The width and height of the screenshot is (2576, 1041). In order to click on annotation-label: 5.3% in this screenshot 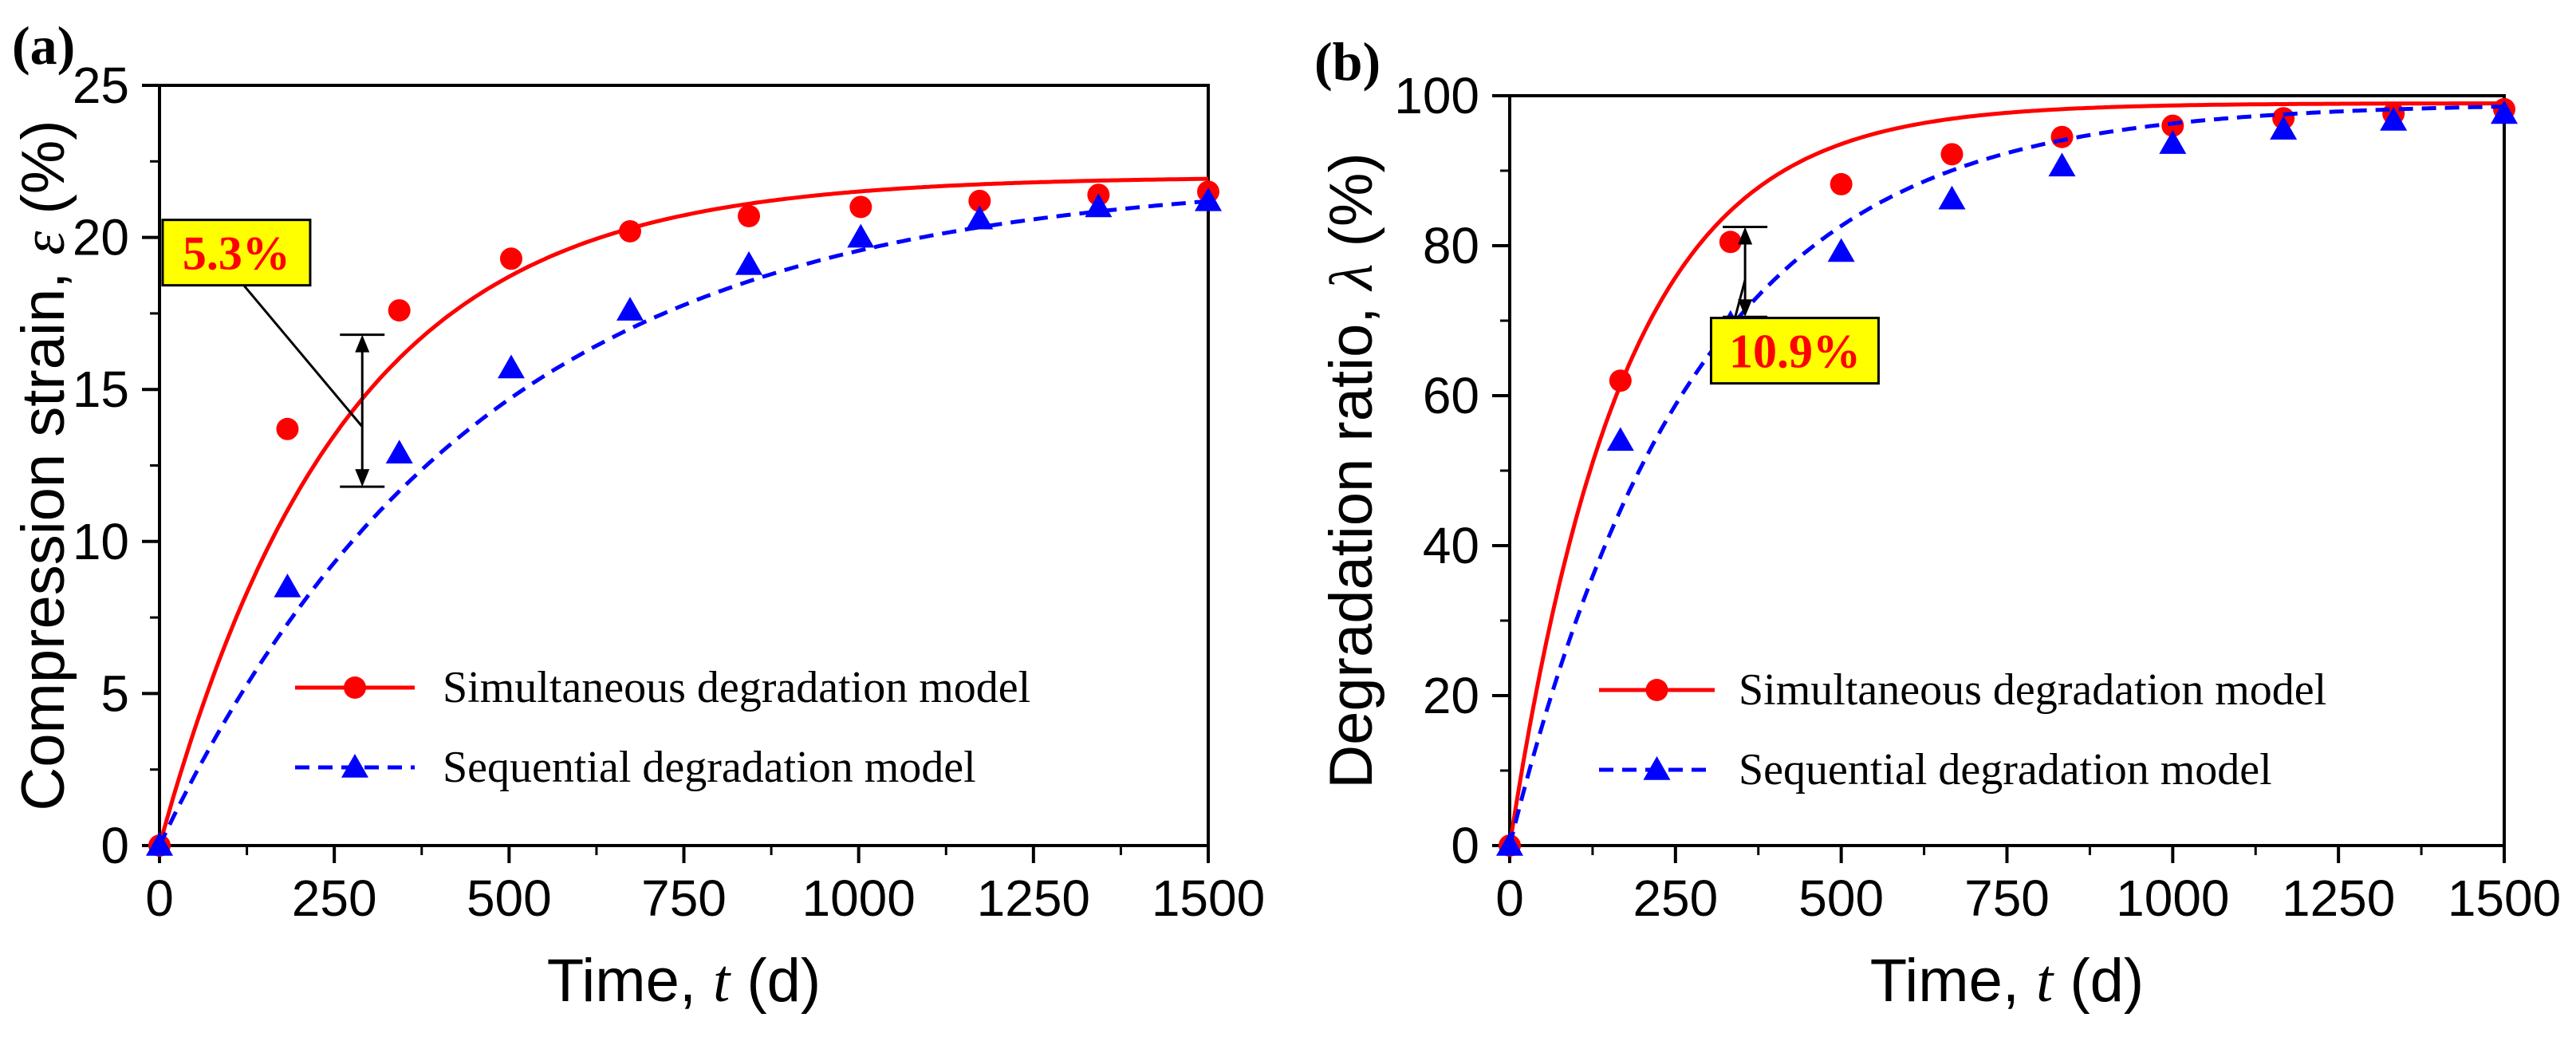, I will do `click(236, 253)`.